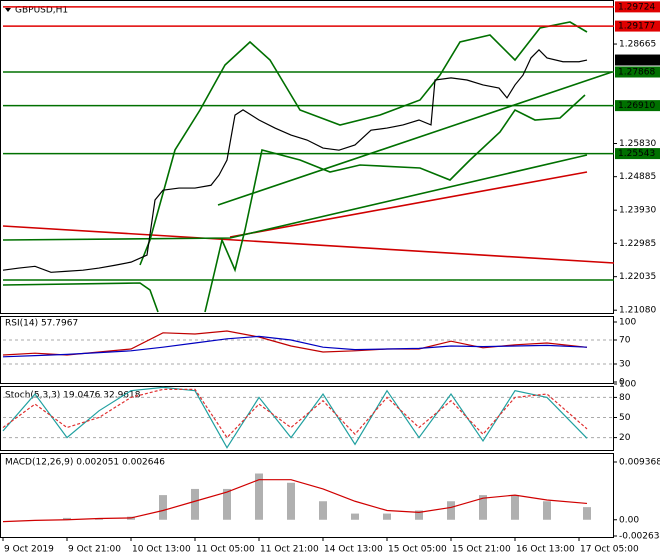 The height and width of the screenshot is (560, 660). What do you see at coordinates (625, 365) in the screenshot?
I see `y-tick-label: 30` at bounding box center [625, 365].